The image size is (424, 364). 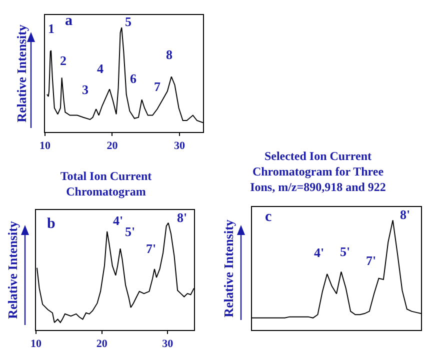 What do you see at coordinates (268, 217) in the screenshot?
I see `annotation: c` at bounding box center [268, 217].